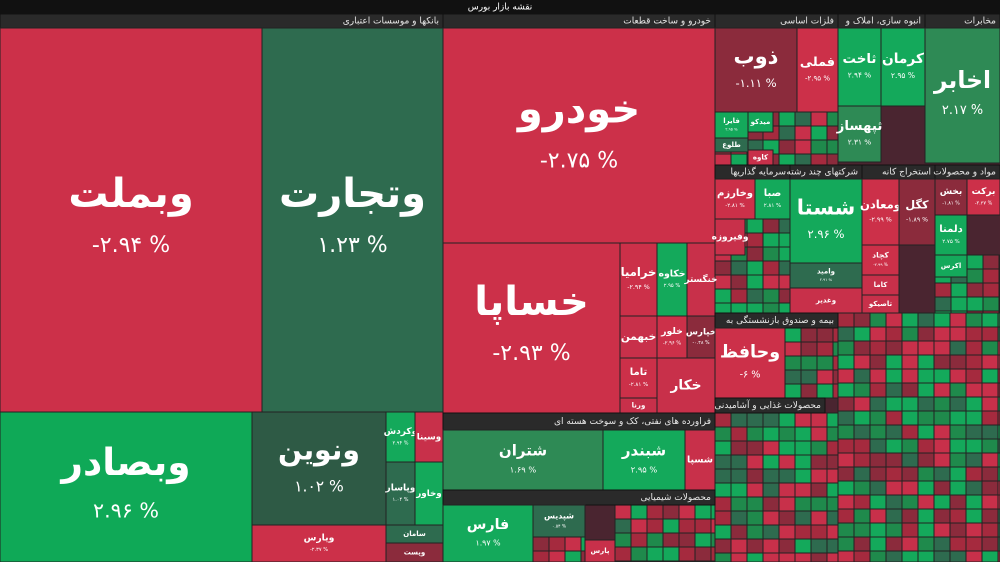 The width and height of the screenshot is (1000, 562). I want to click on tile-value: -۲.۹۳ %, so click(531, 353).